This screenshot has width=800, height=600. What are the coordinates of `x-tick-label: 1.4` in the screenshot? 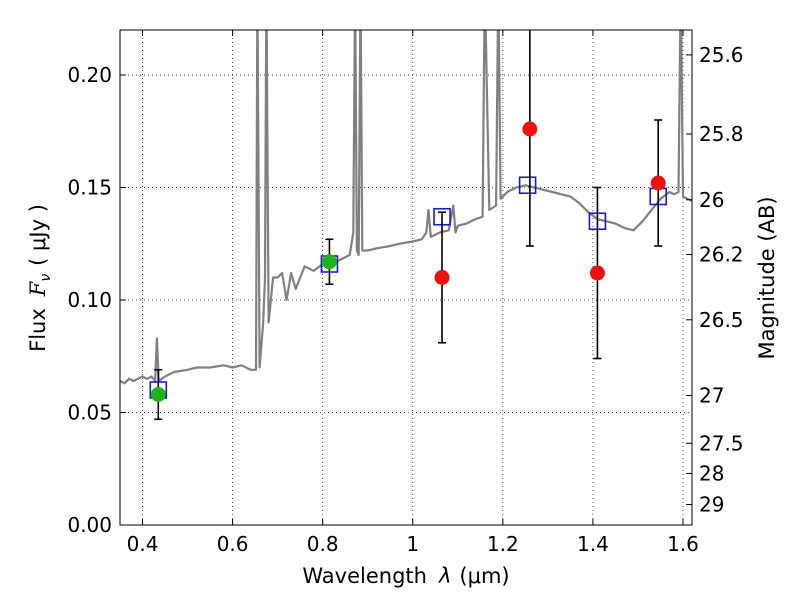 It's located at (593, 544).